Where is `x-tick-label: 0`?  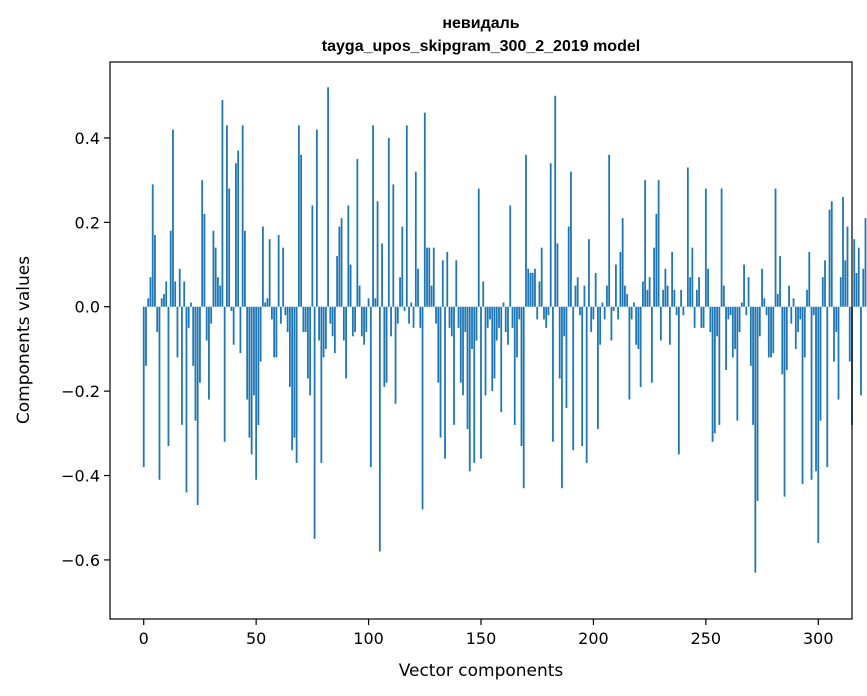 x-tick-label: 0 is located at coordinates (144, 638).